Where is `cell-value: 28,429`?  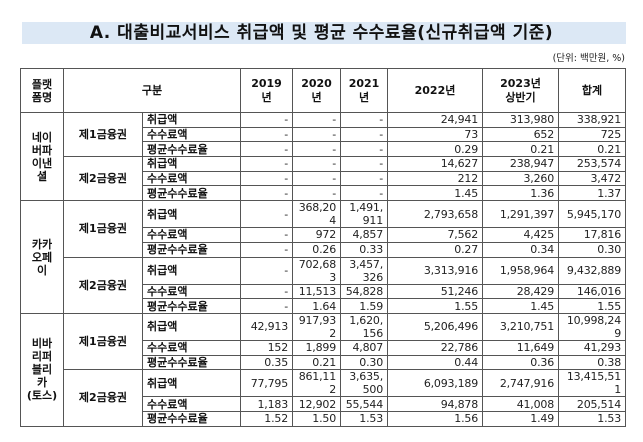
cell-value: 28,429 is located at coordinates (520, 291).